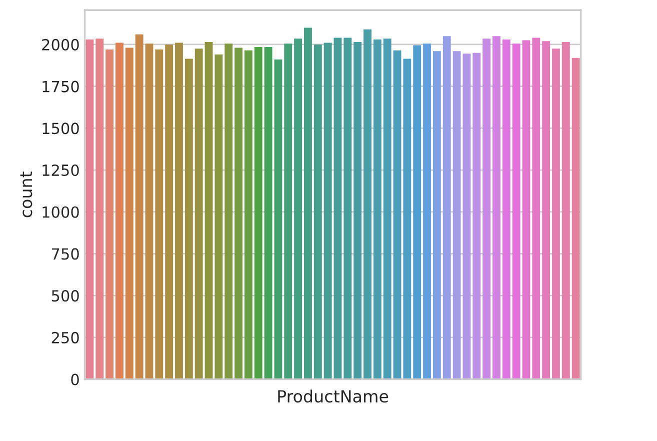  What do you see at coordinates (65, 296) in the screenshot?
I see `y-tick-label: 500` at bounding box center [65, 296].